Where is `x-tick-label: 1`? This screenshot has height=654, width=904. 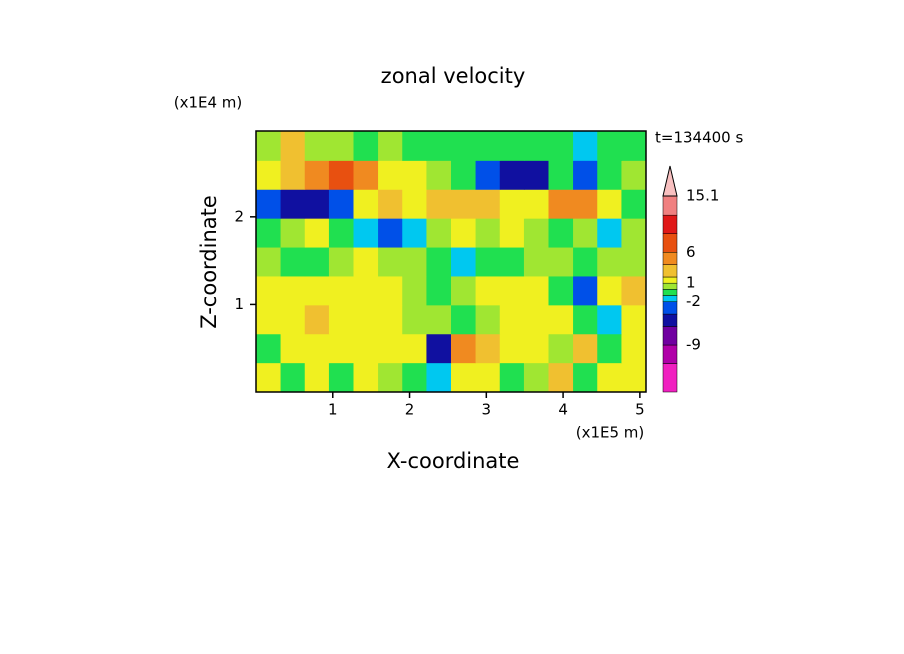 x-tick-label: 1 is located at coordinates (333, 410).